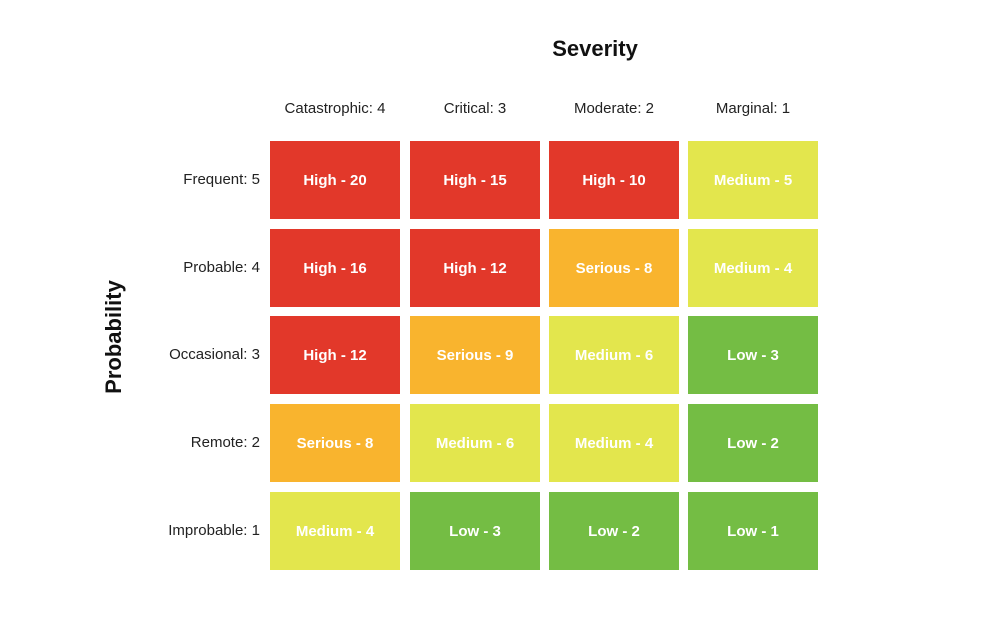 This screenshot has height=630, width=994. I want to click on row-header: Remote: 2, so click(225, 442).